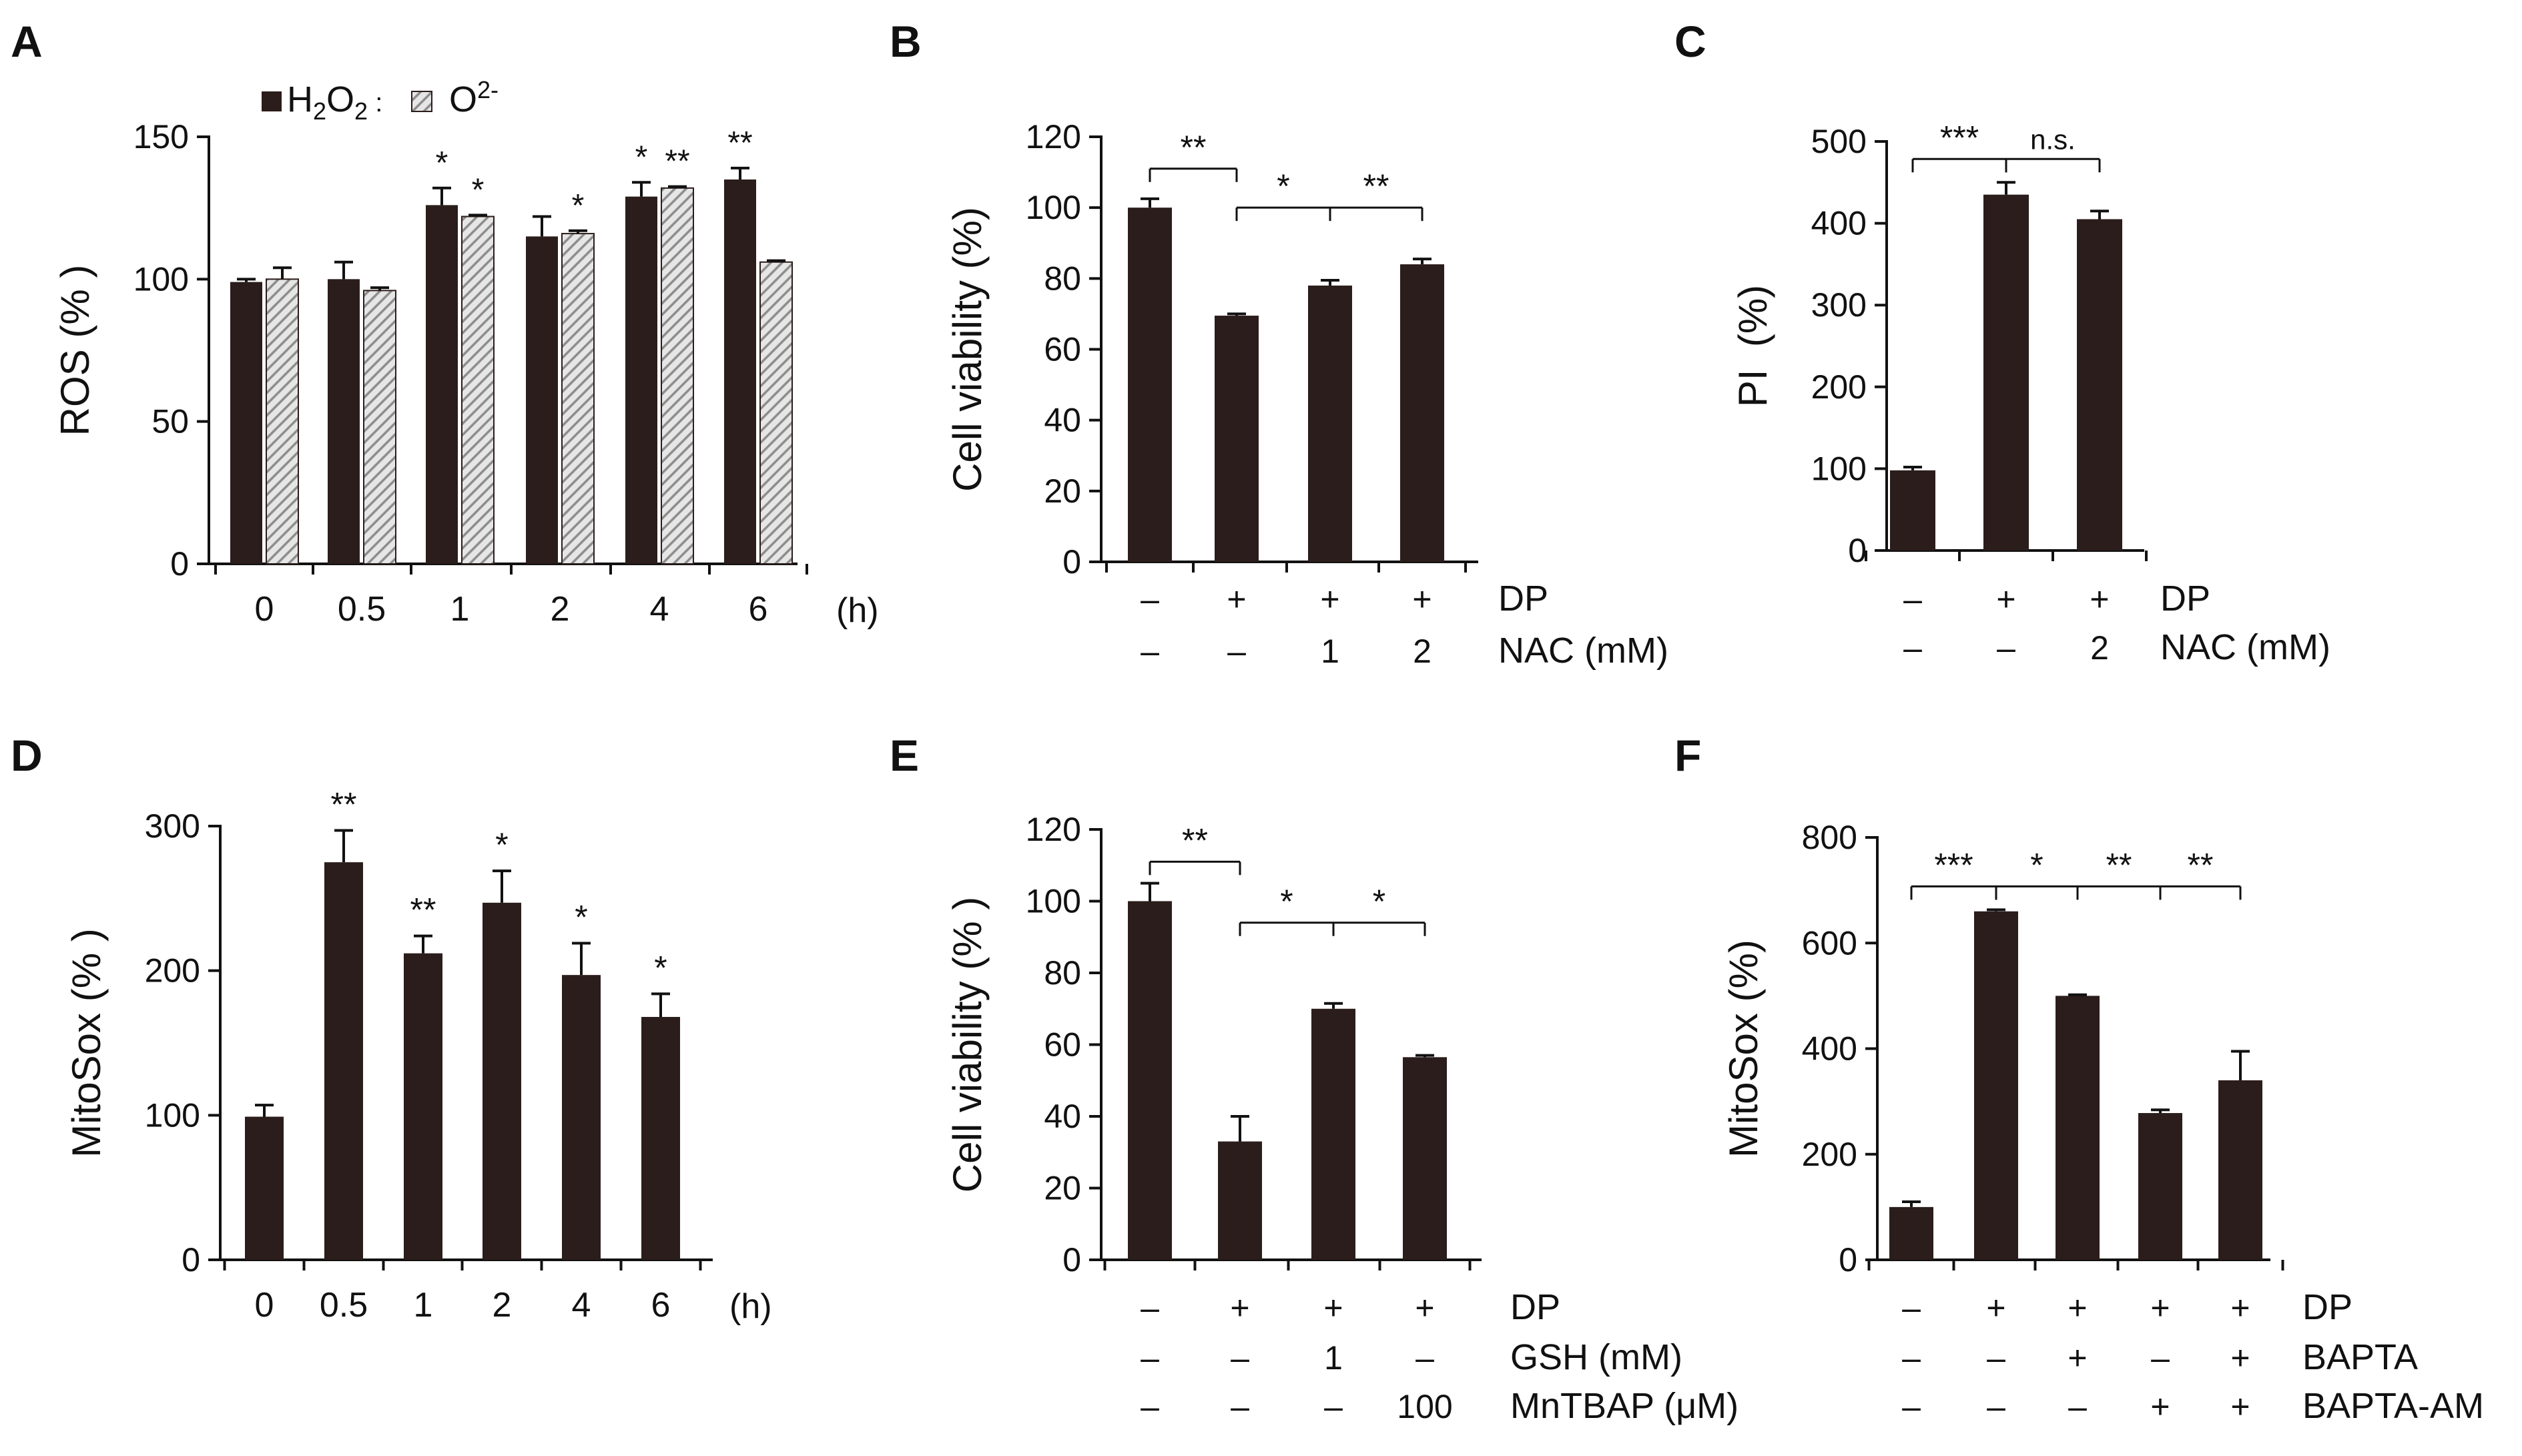 The height and width of the screenshot is (1456, 2522). I want to click on y-axis-label: Cell viability (% ), so click(968, 1044).